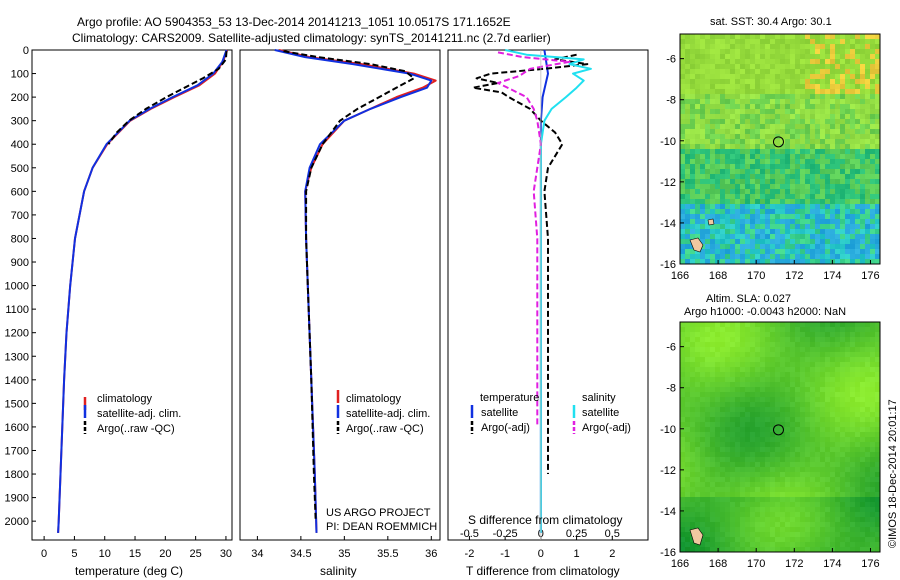 The height and width of the screenshot is (580, 900). Describe the element at coordinates (17, 334) in the screenshot. I see `y-tick-label: 1200` at that location.